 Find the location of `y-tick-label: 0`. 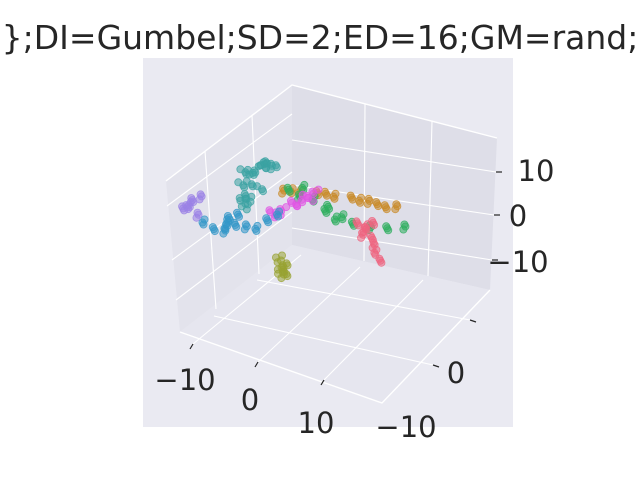

y-tick-label: 0 is located at coordinates (456, 373).